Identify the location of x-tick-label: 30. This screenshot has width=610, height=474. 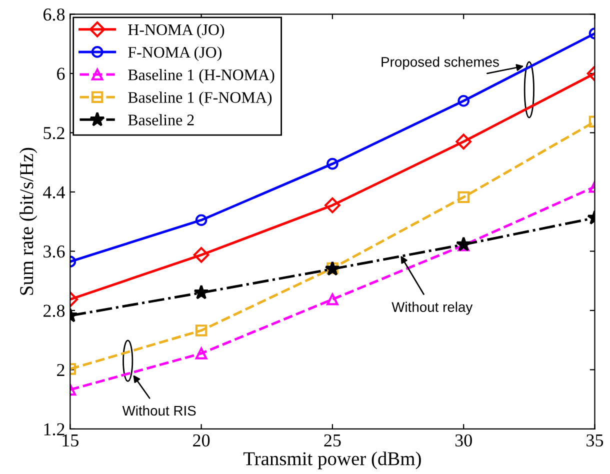
(463, 440).